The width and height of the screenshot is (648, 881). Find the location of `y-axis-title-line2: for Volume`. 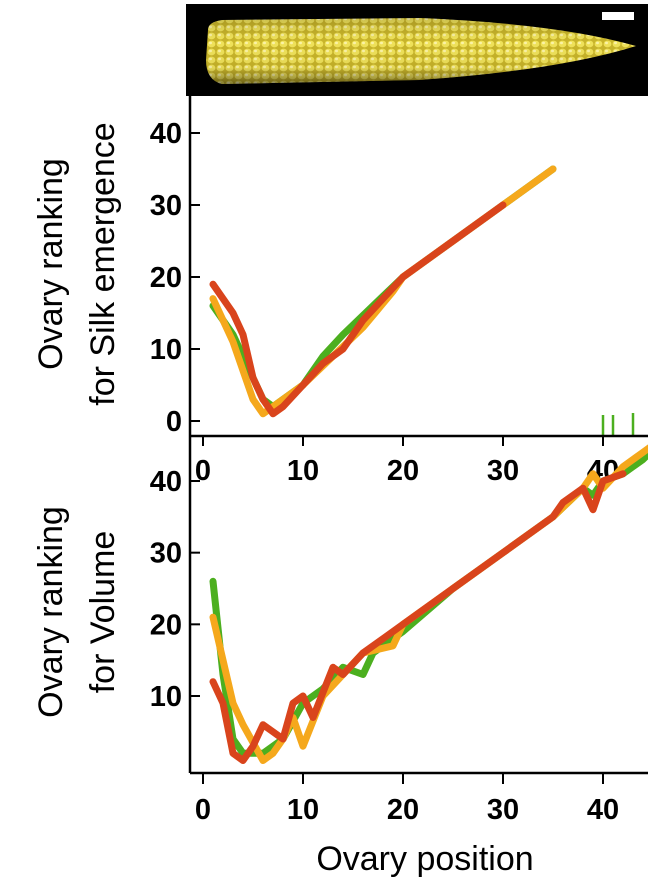

y-axis-title-line2: for Volume is located at coordinates (103, 612).